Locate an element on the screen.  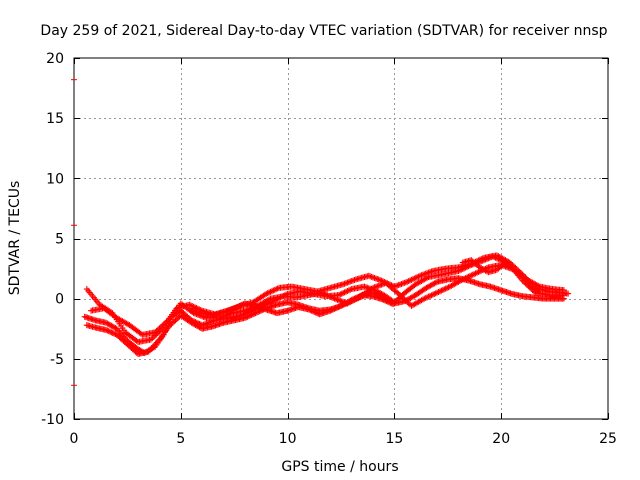
x-tick-label: 5 is located at coordinates (180, 439).